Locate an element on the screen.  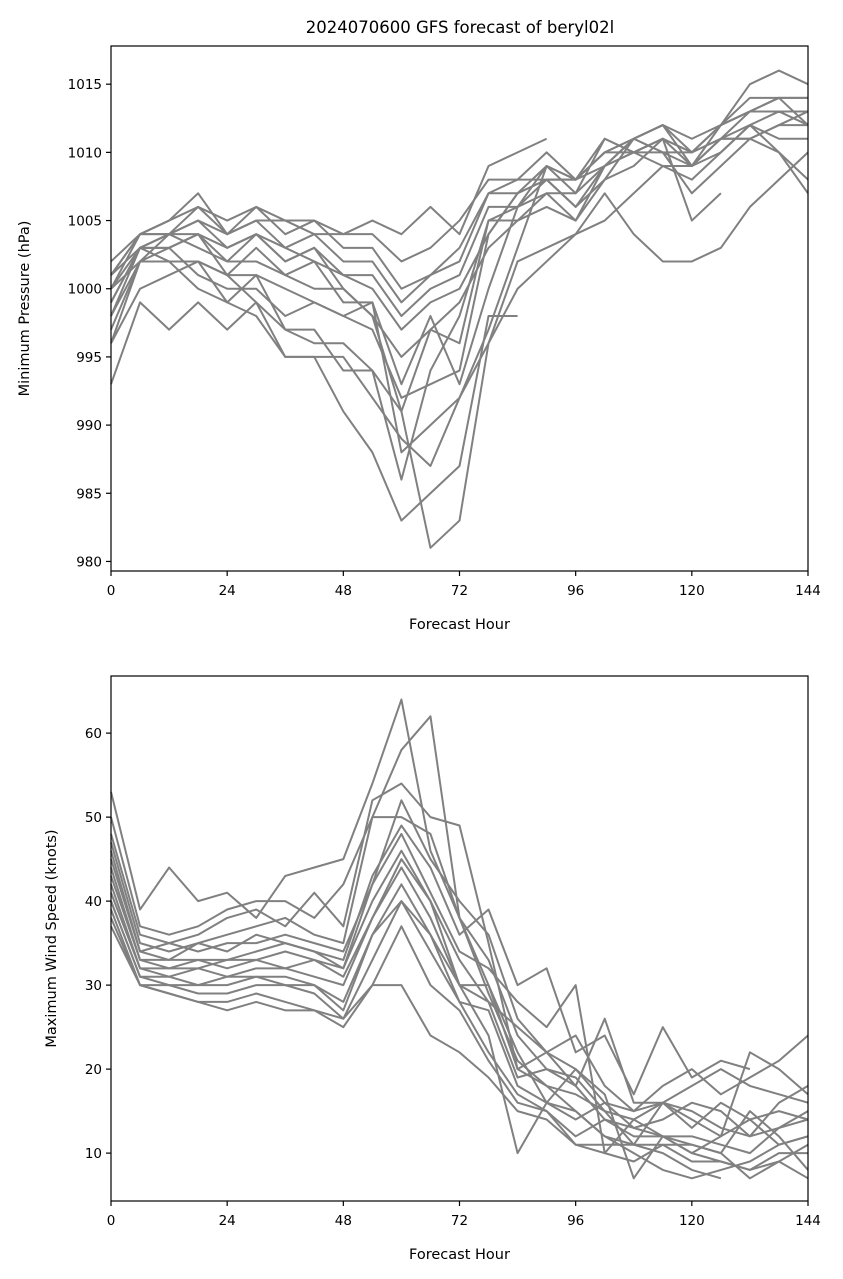
pressure-y-tick-label-990: 990 is located at coordinates (89, 426).